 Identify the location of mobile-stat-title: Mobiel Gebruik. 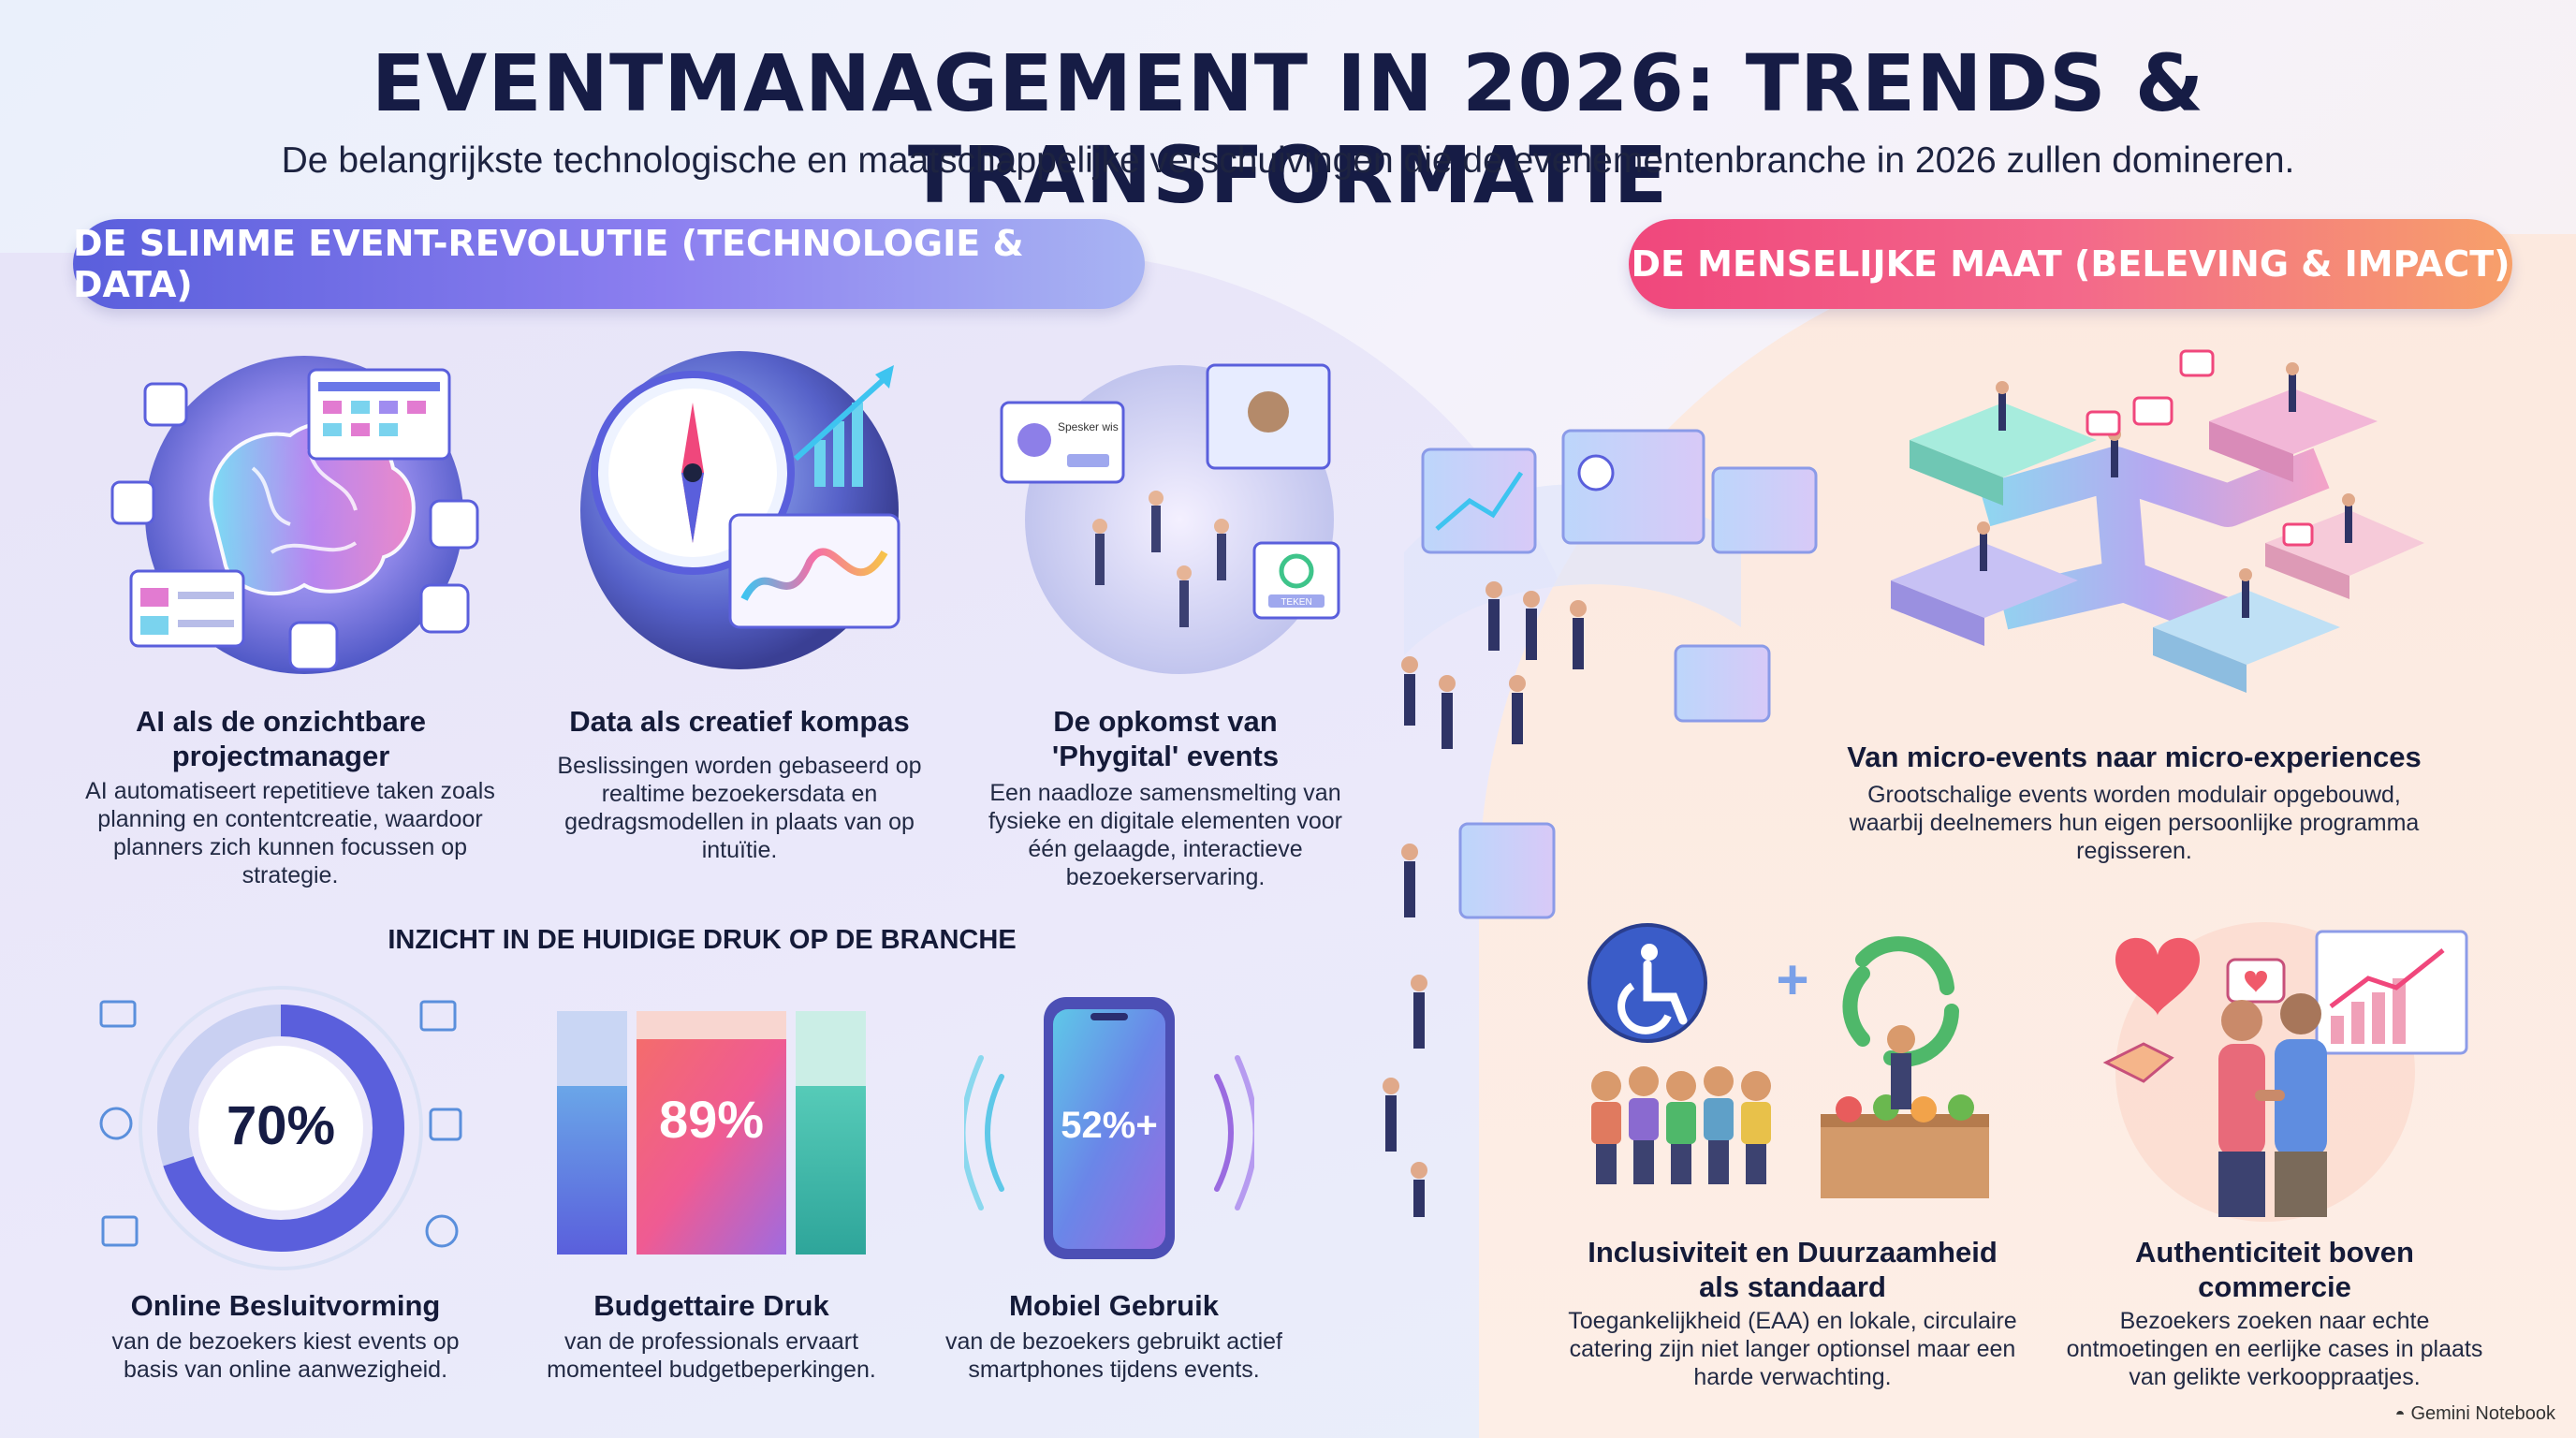
(1114, 1305).